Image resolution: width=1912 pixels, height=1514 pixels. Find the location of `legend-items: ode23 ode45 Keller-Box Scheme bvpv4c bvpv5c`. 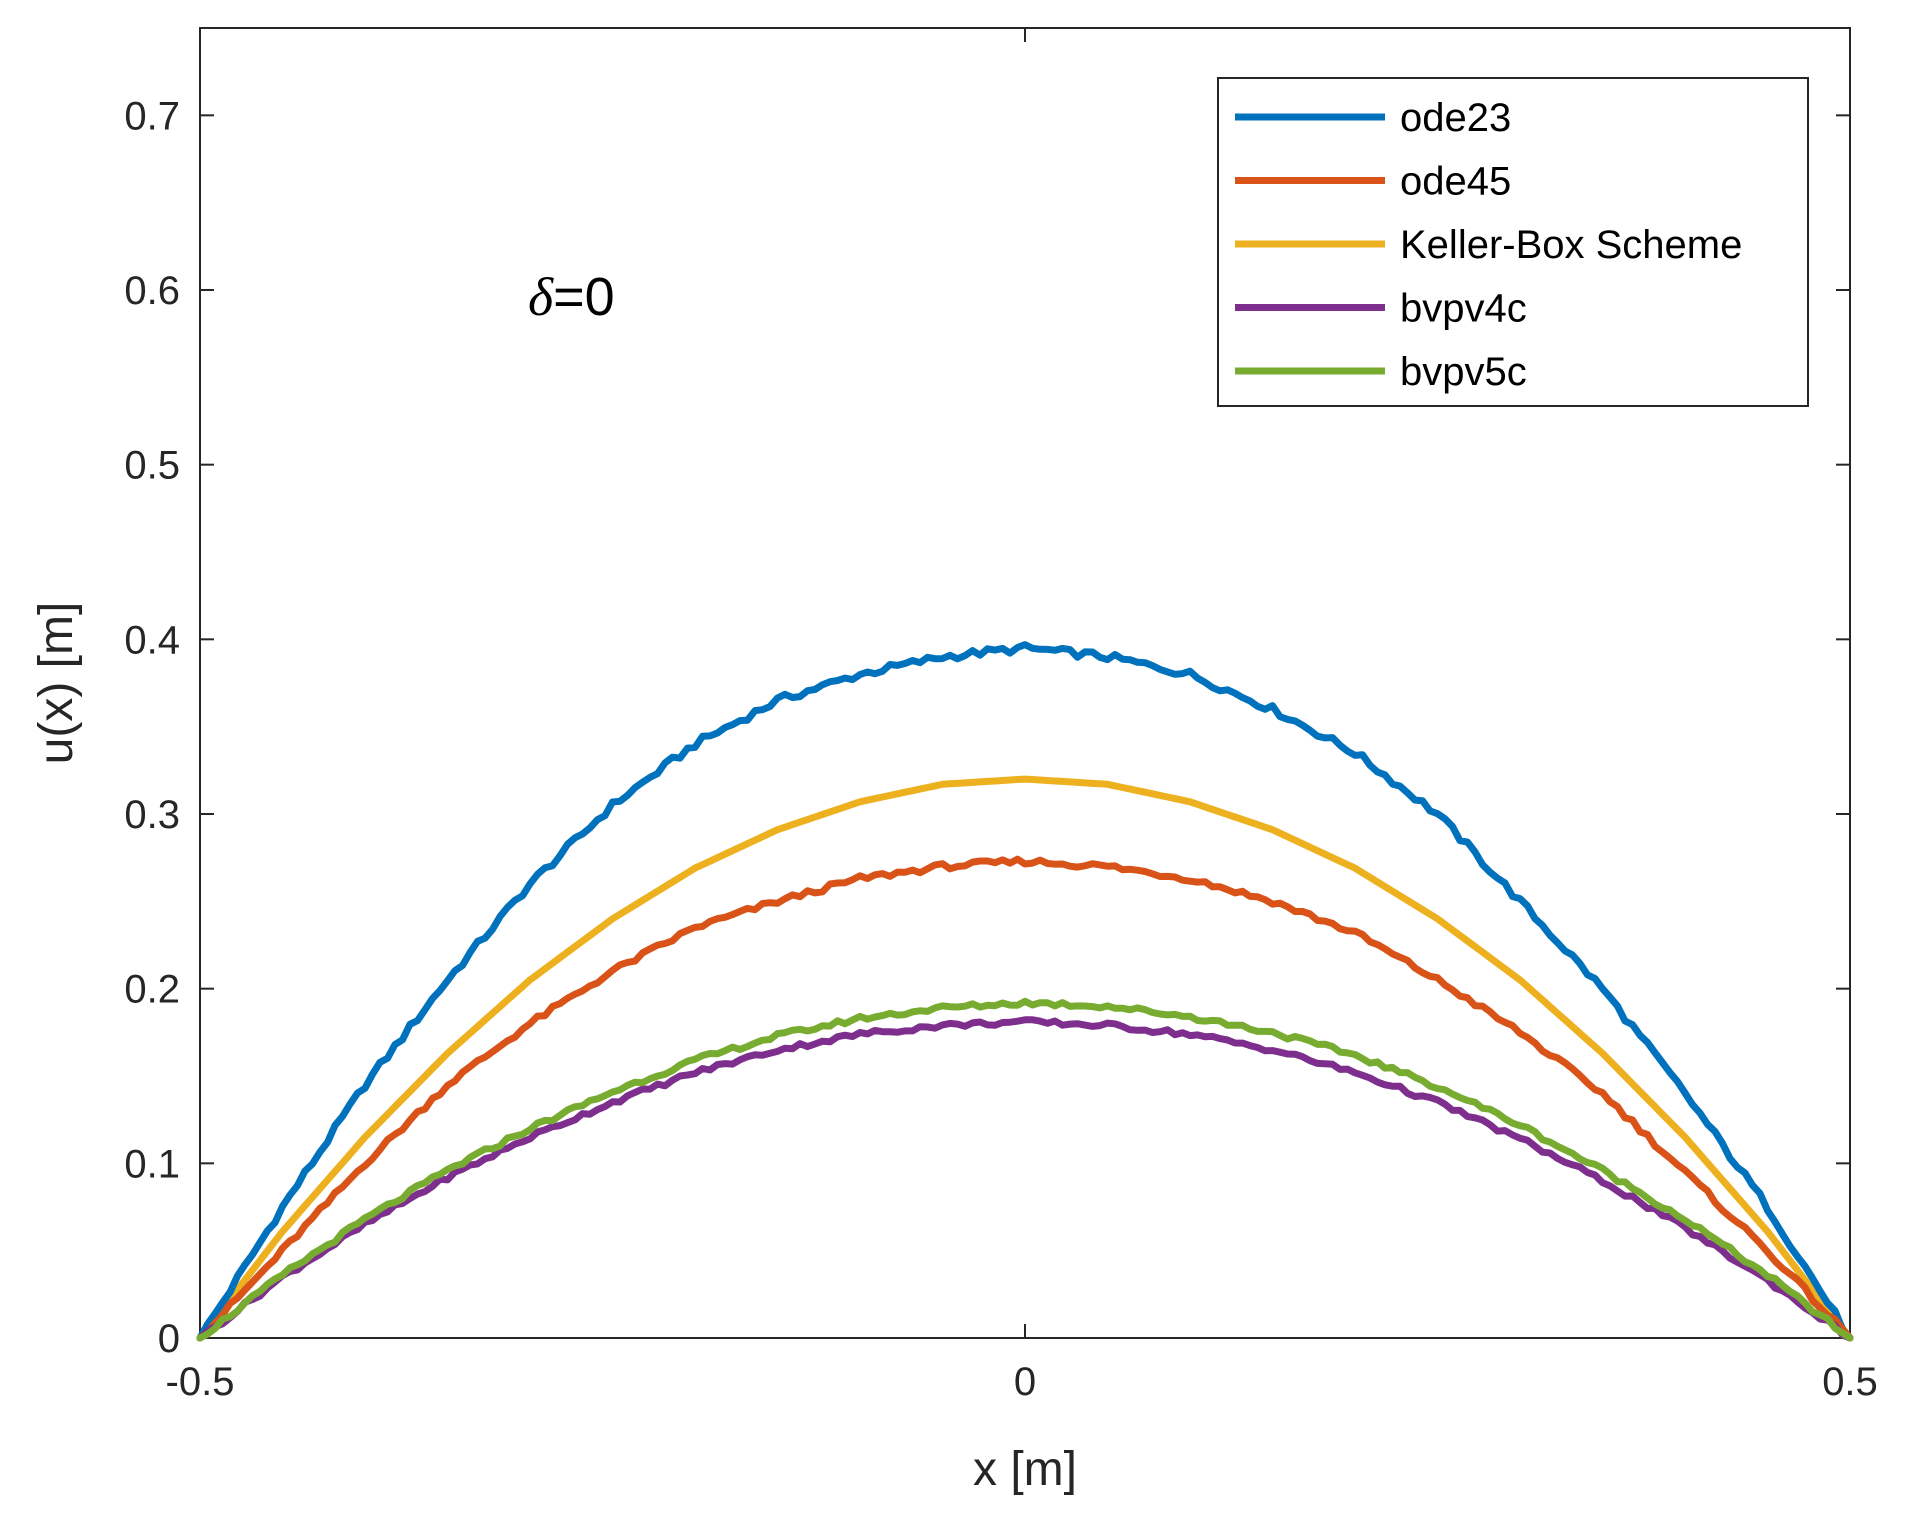

legend-items: ode23 ode45 Keller-Box Scheme bvpv4c bvpv5c is located at coordinates (1488, 245).